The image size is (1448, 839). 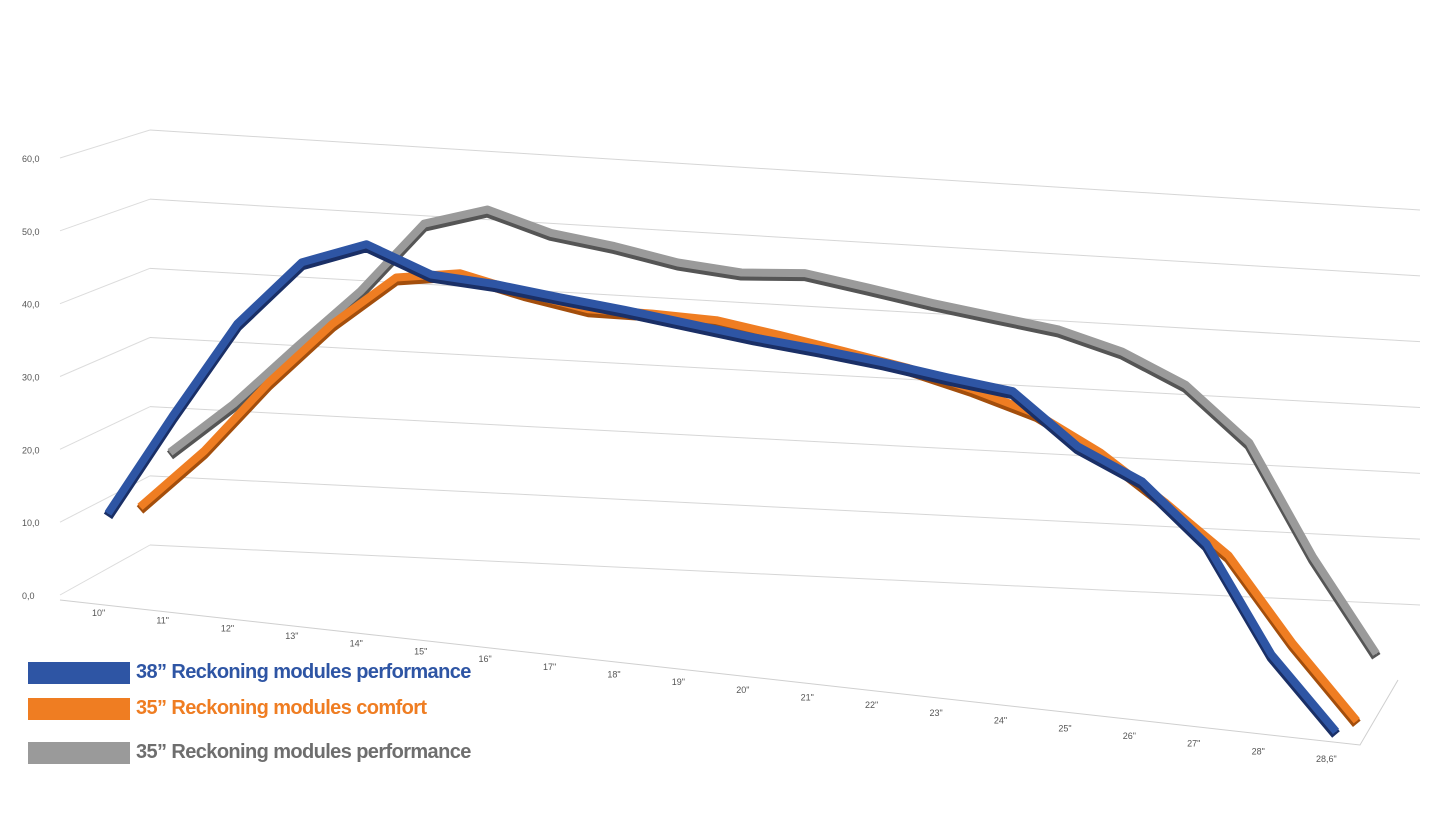 I want to click on x-tick-label: 12", so click(x=227, y=628).